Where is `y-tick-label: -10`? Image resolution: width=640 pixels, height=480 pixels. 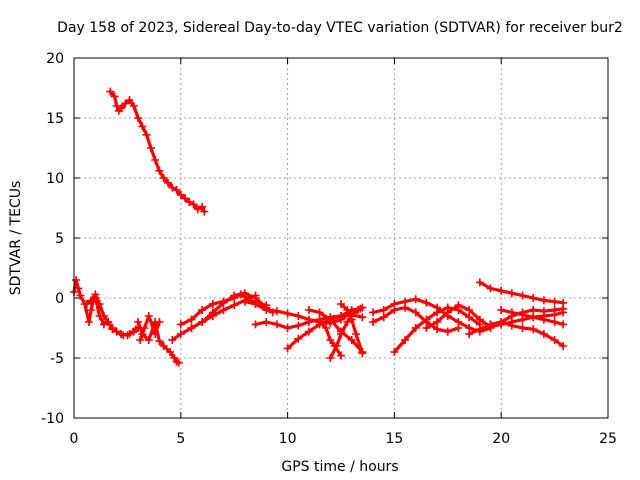 y-tick-label: -10 is located at coordinates (52, 419).